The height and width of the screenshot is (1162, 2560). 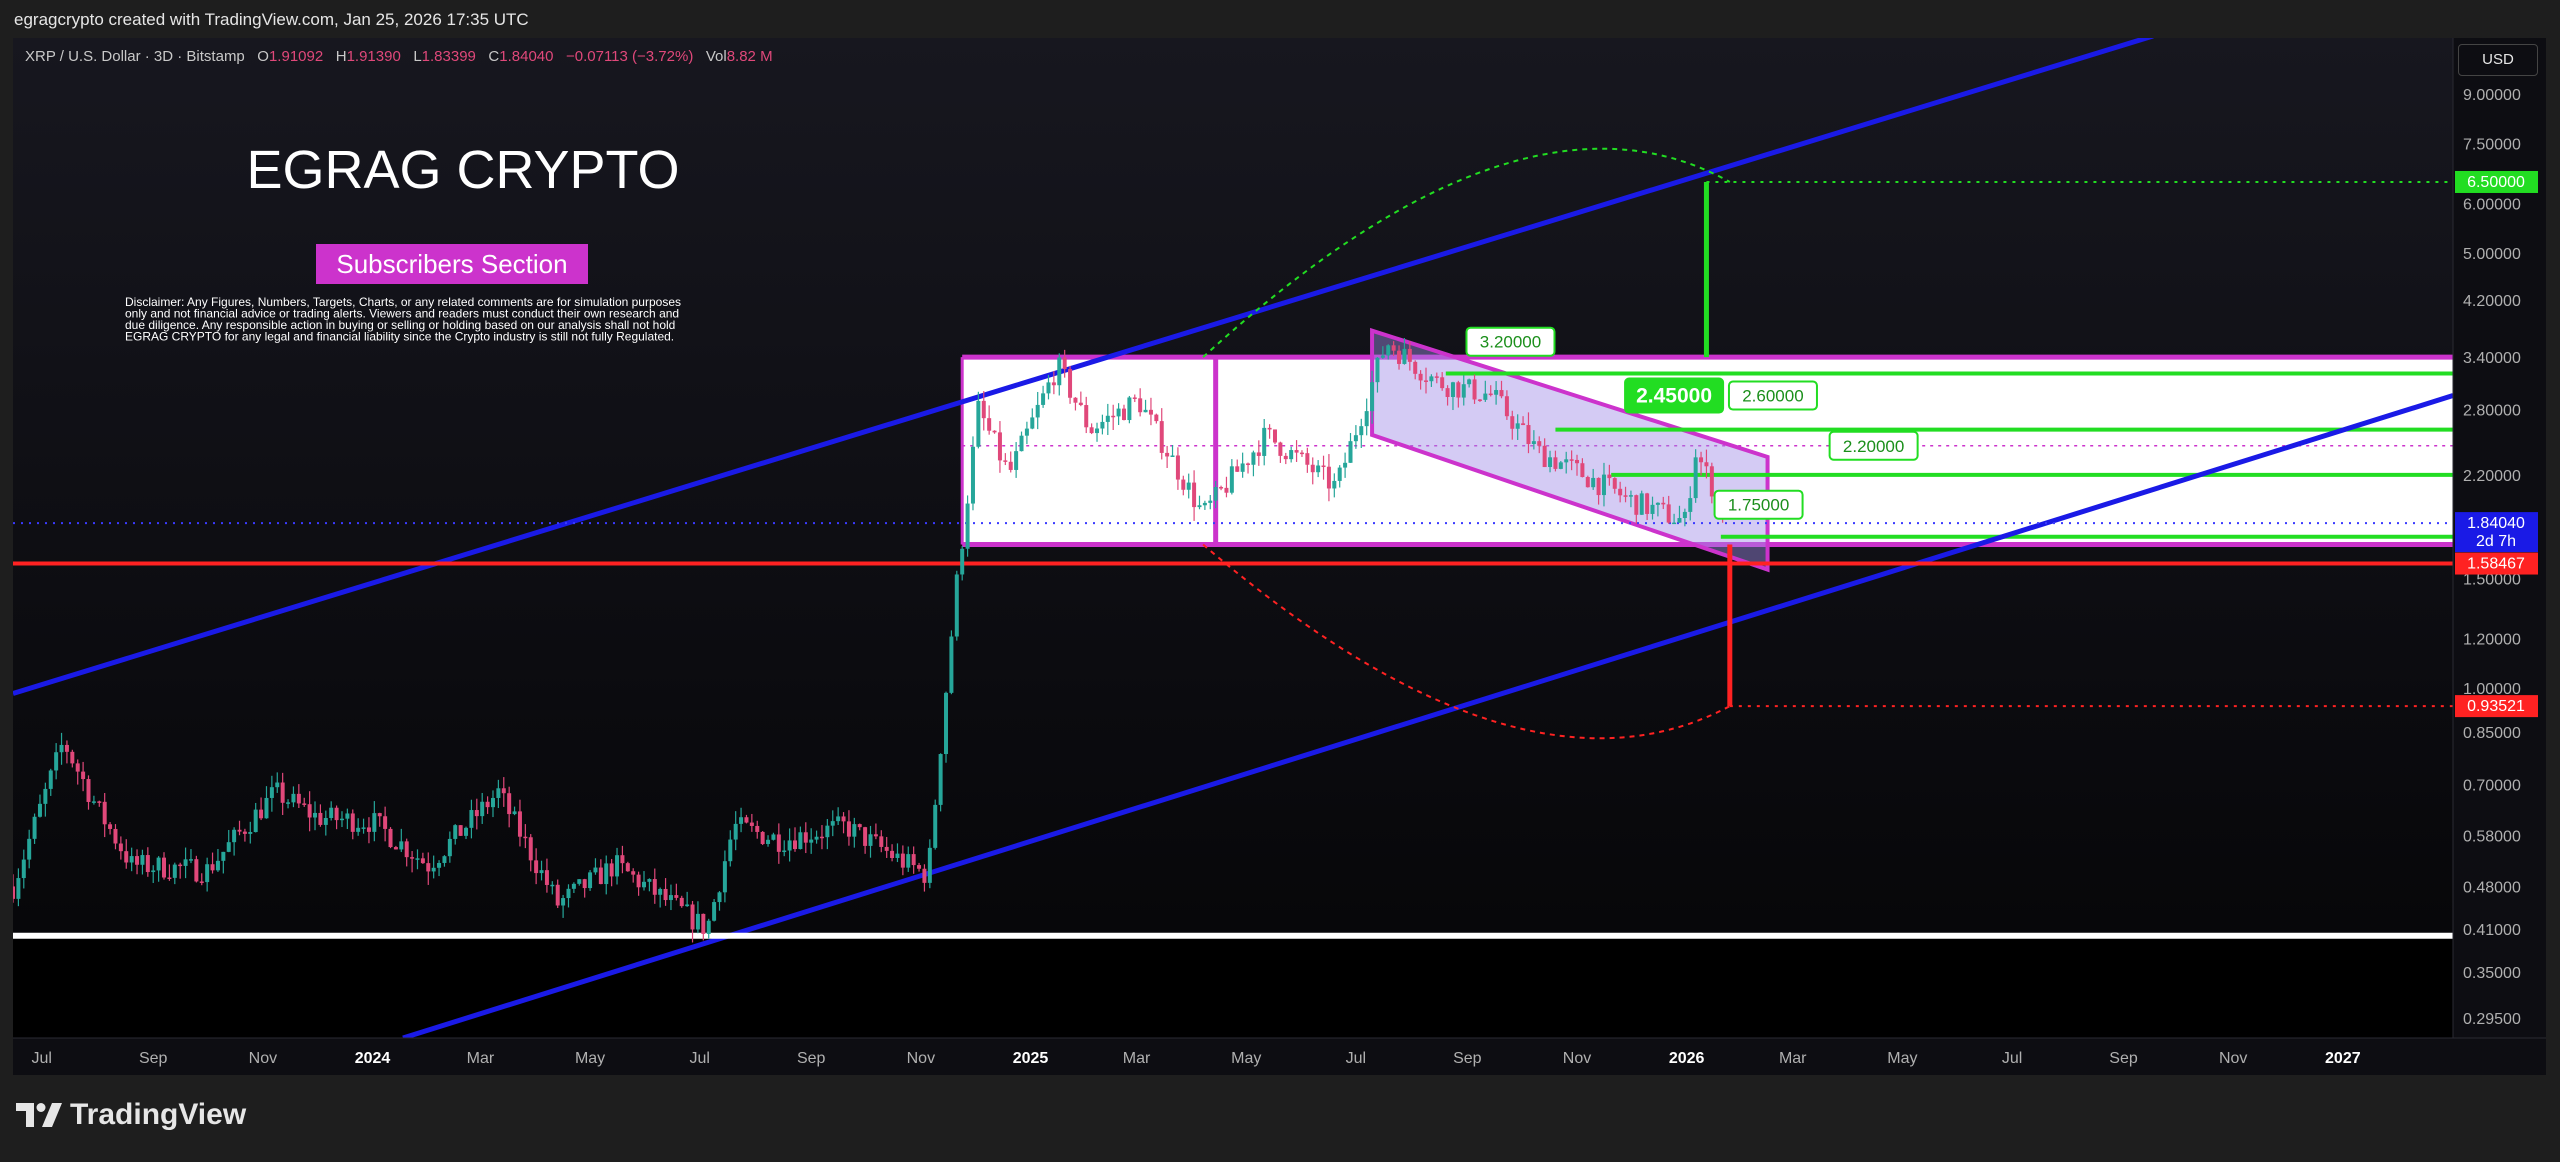 What do you see at coordinates (263, 1058) in the screenshot?
I see `time-tick-label: Nov` at bounding box center [263, 1058].